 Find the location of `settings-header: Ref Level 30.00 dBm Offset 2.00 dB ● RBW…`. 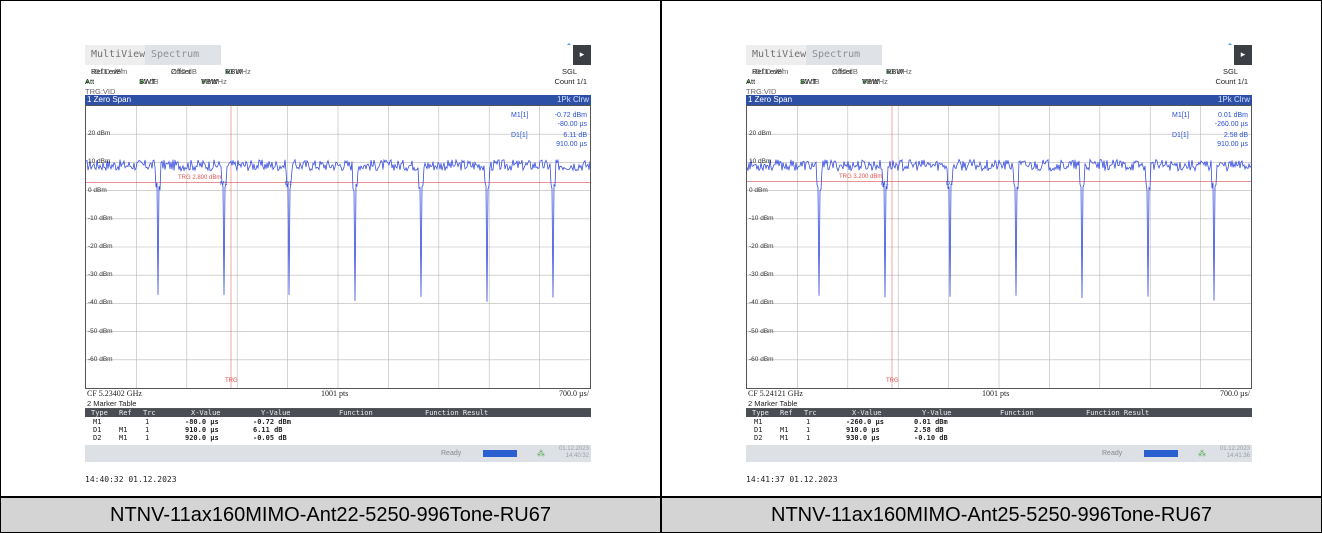

settings-header: Ref Level 30.00 dBm Offset 2.00 dB ● RBW… is located at coordinates (338, 84).